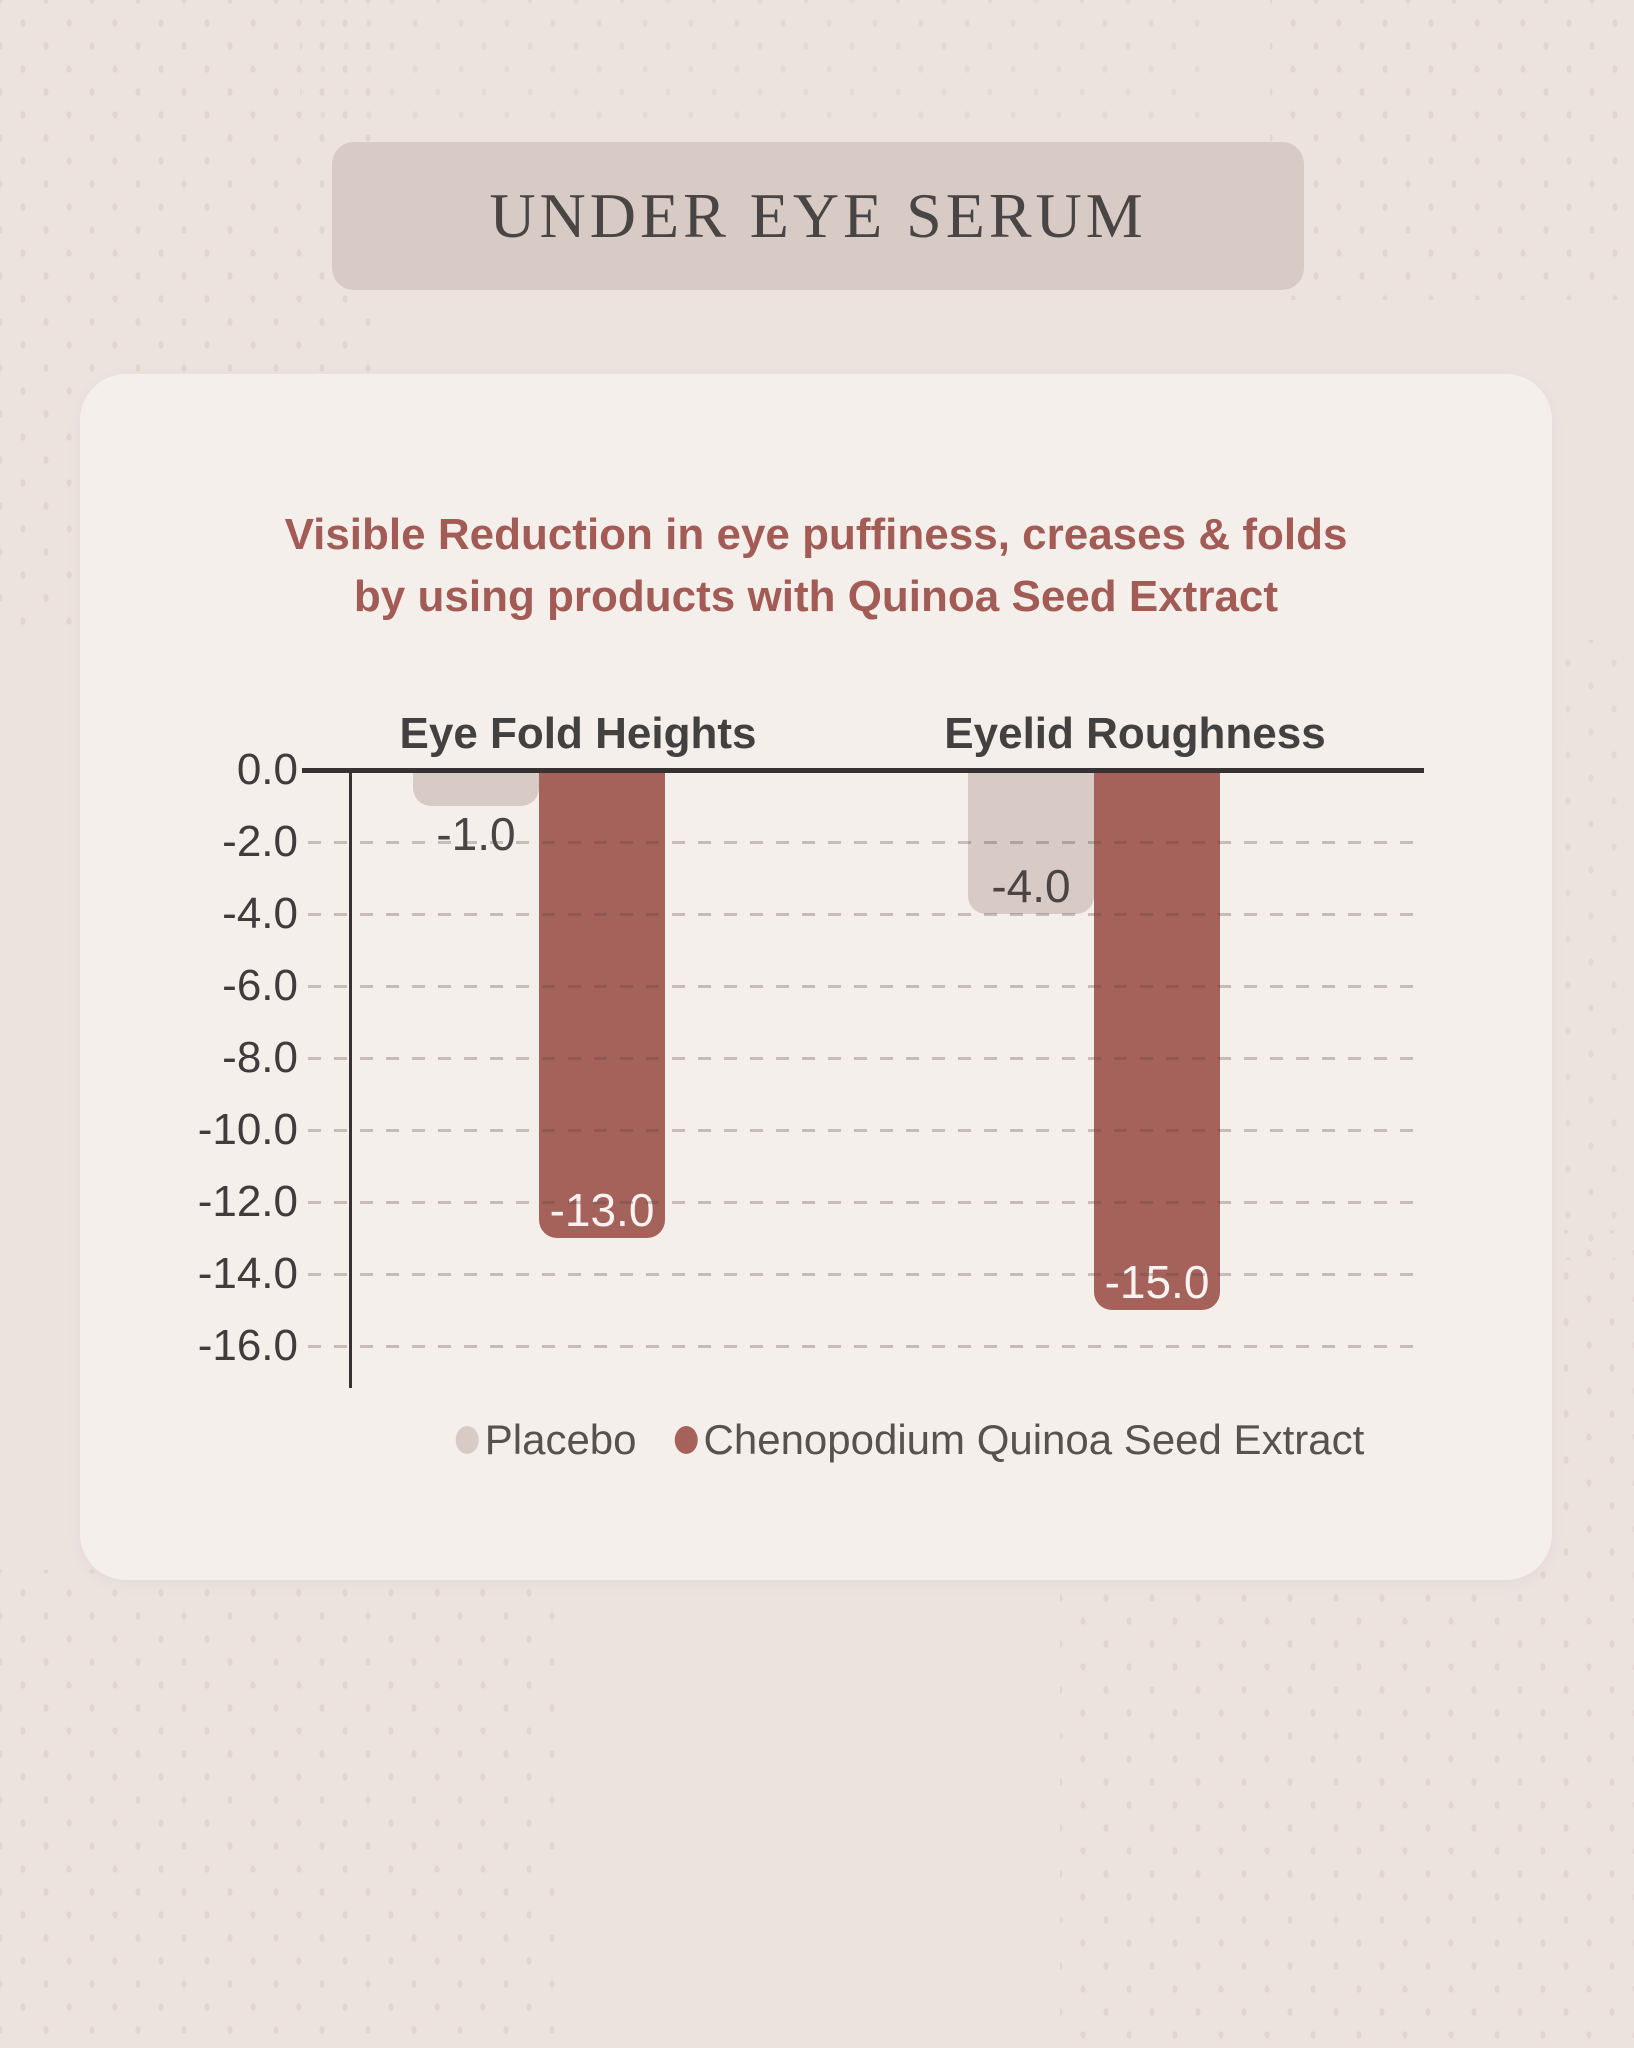  Describe the element at coordinates (260, 913) in the screenshot. I see `y-tick-label: -4.0` at that location.